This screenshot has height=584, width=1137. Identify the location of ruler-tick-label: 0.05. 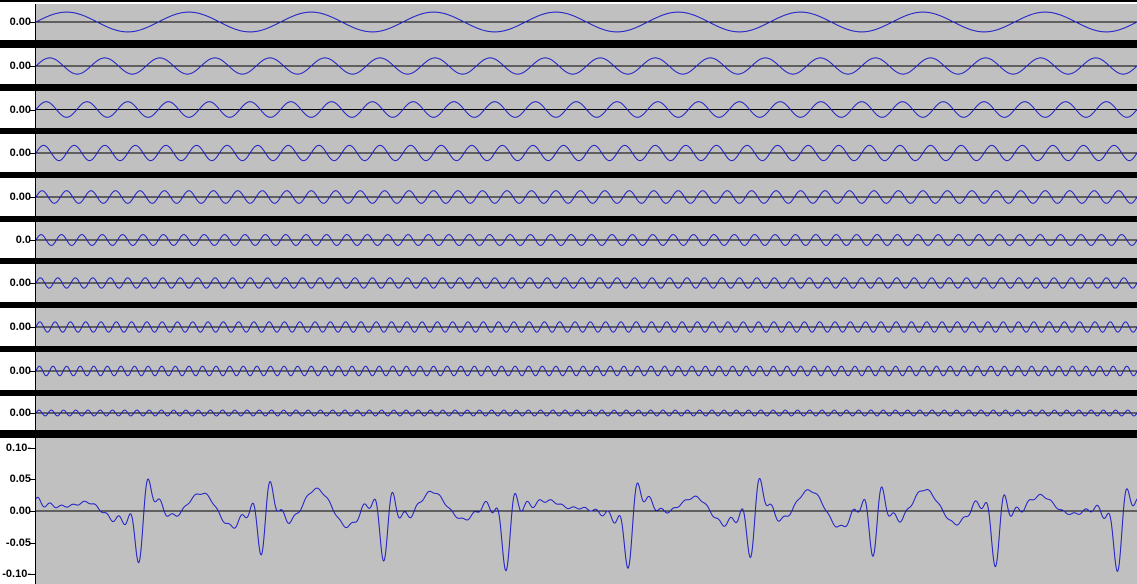
(20, 479).